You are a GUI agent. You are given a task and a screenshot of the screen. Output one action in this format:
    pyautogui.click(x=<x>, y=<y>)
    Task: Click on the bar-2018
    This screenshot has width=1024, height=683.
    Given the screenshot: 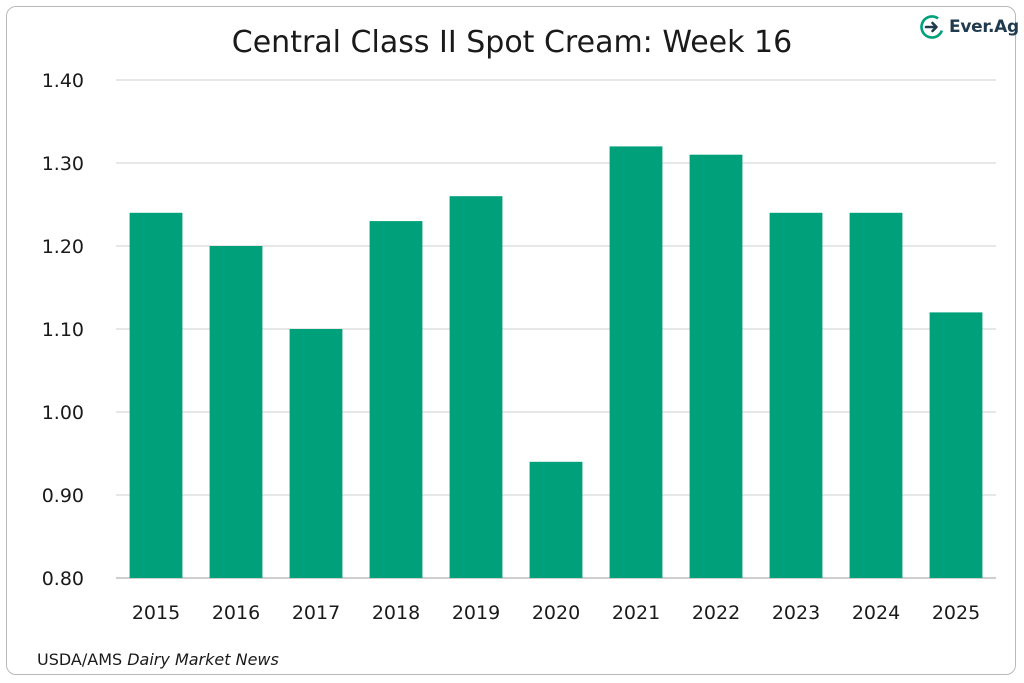 What is the action you would take?
    pyautogui.click(x=396, y=399)
    